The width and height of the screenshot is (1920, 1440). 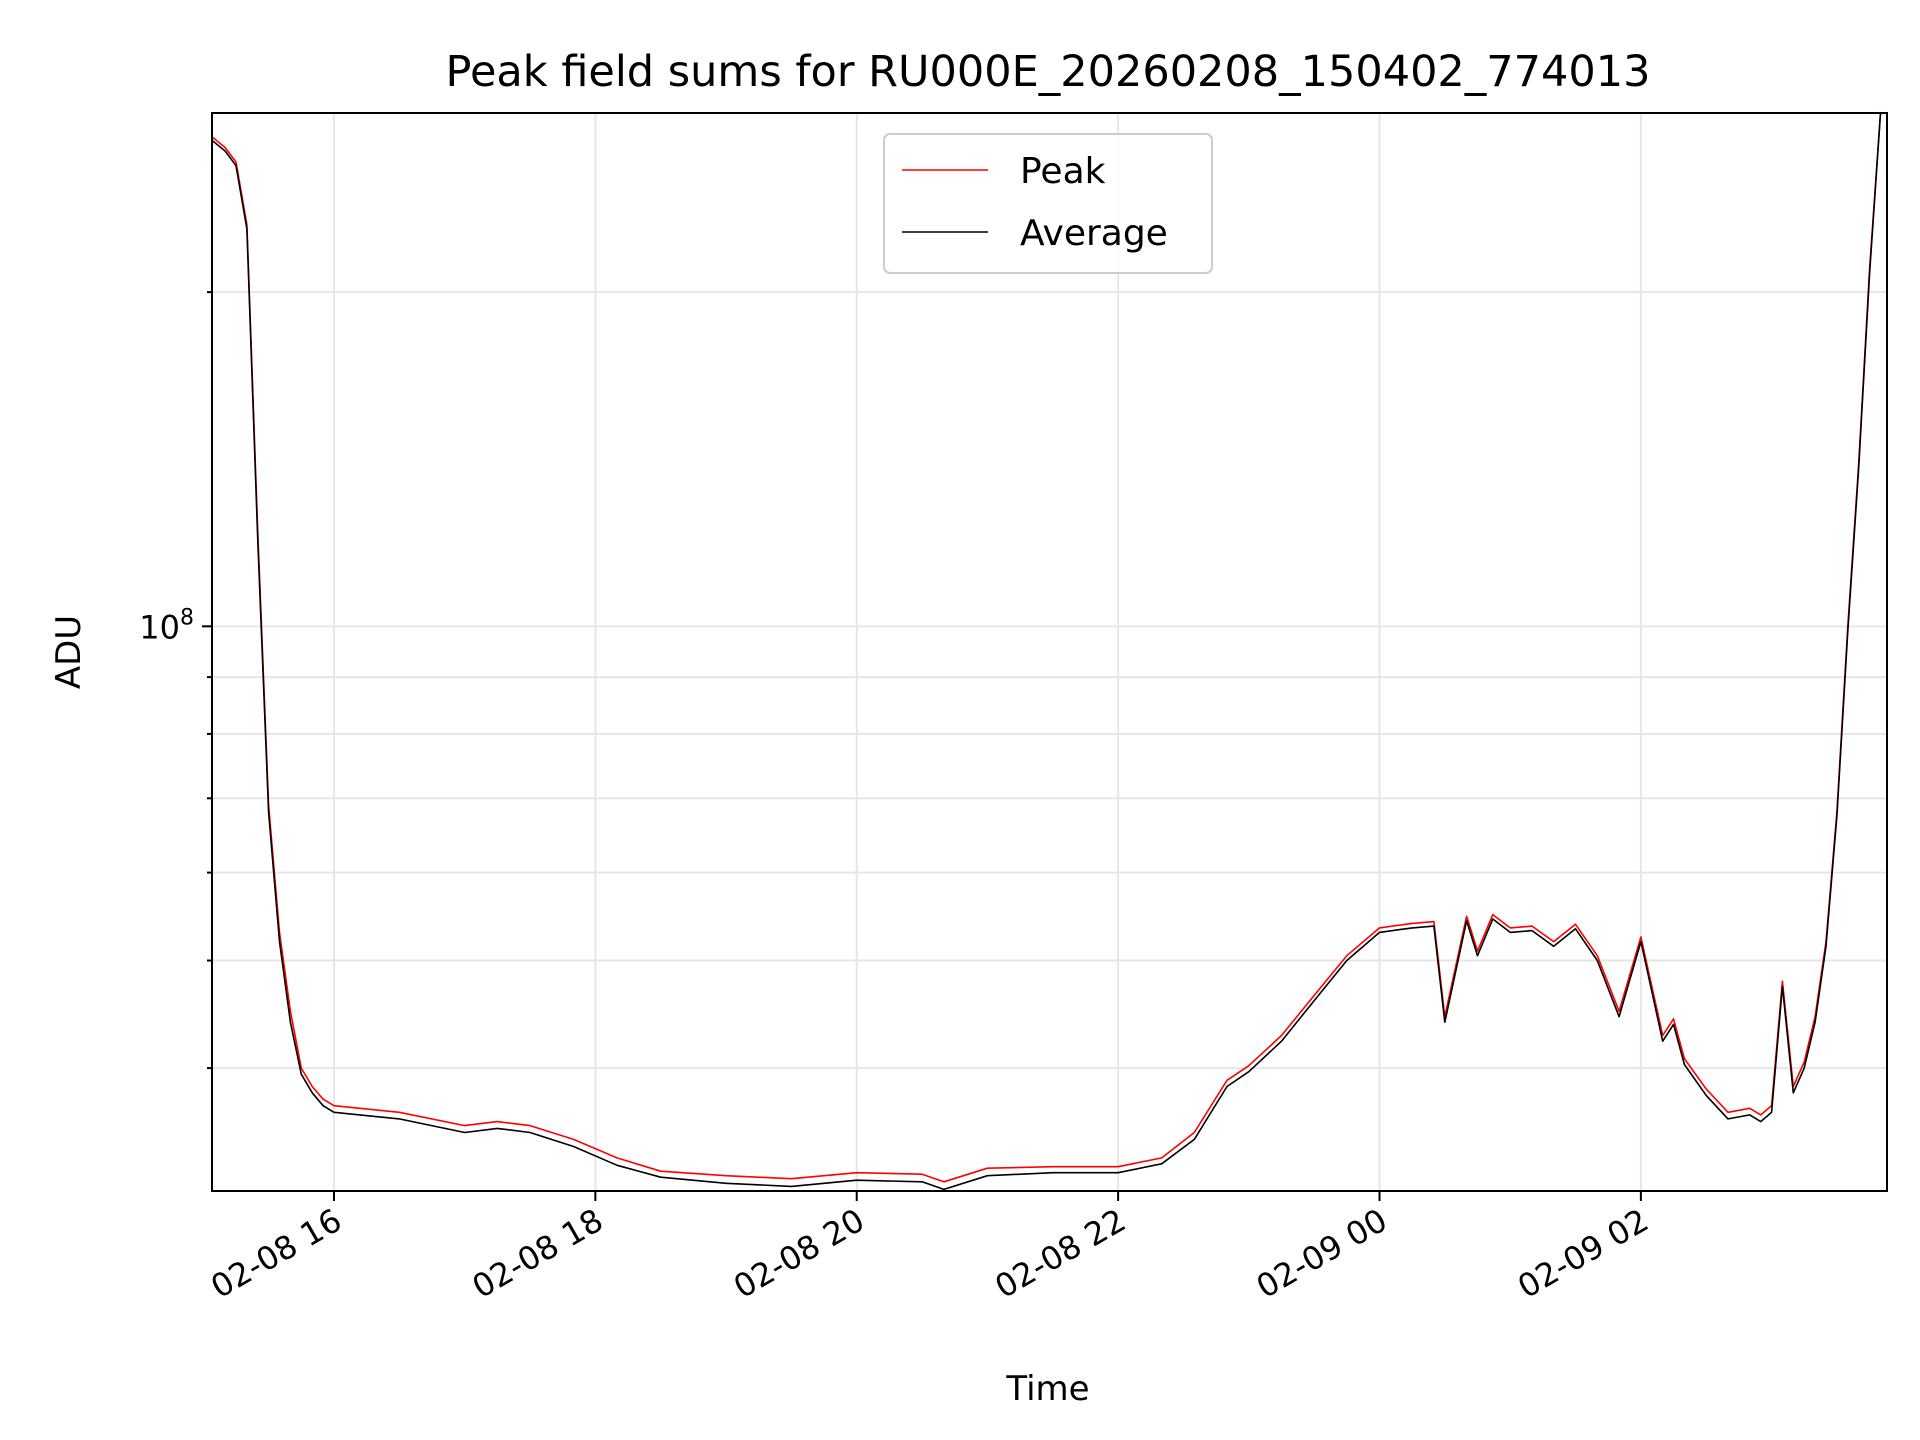 I want to click on x-axis-label: Time, so click(x=1047, y=1389).